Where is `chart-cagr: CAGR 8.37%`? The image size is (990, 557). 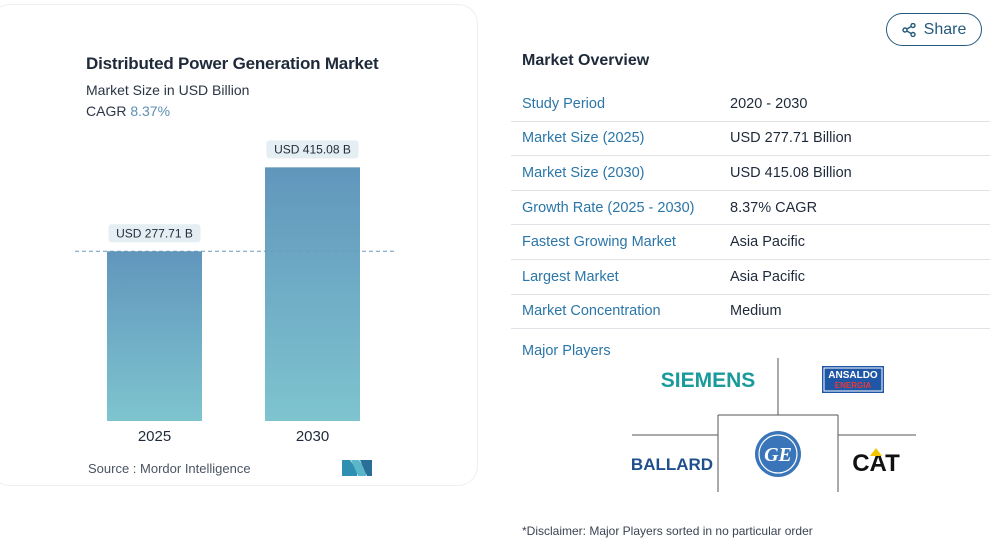 chart-cagr: CAGR 8.37% is located at coordinates (128, 111).